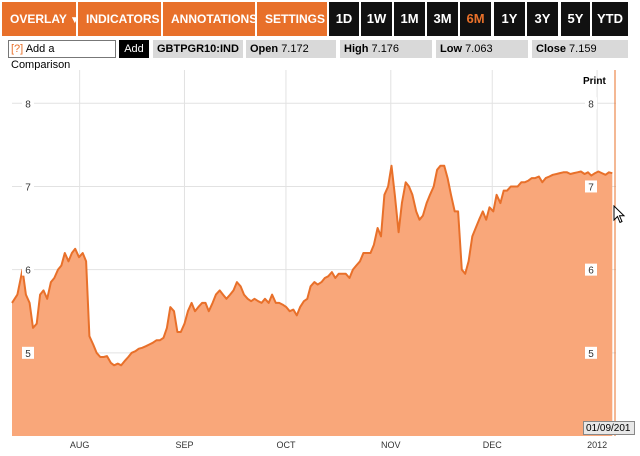 This screenshot has height=456, width=640. Describe the element at coordinates (619, 214) in the screenshot. I see `mouse-pointer-icon` at that location.